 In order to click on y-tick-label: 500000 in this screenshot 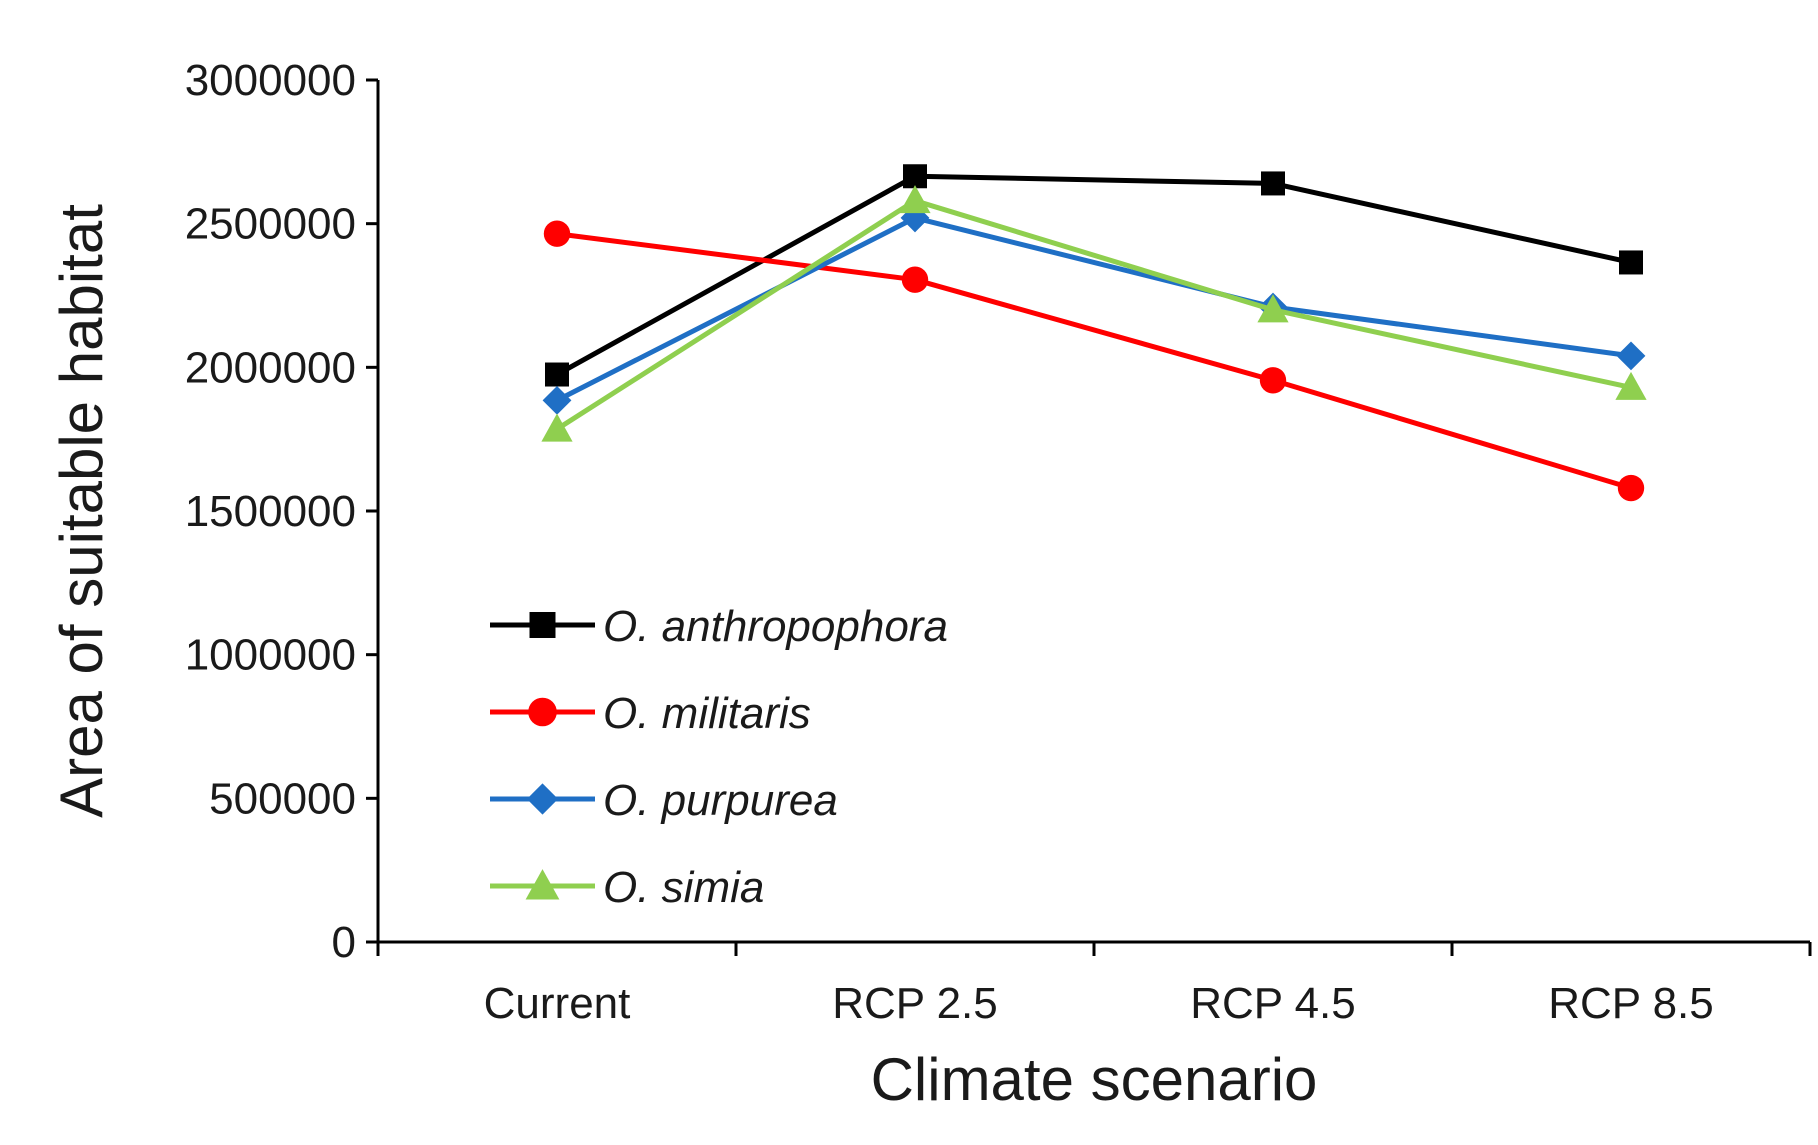, I will do `click(282, 798)`.